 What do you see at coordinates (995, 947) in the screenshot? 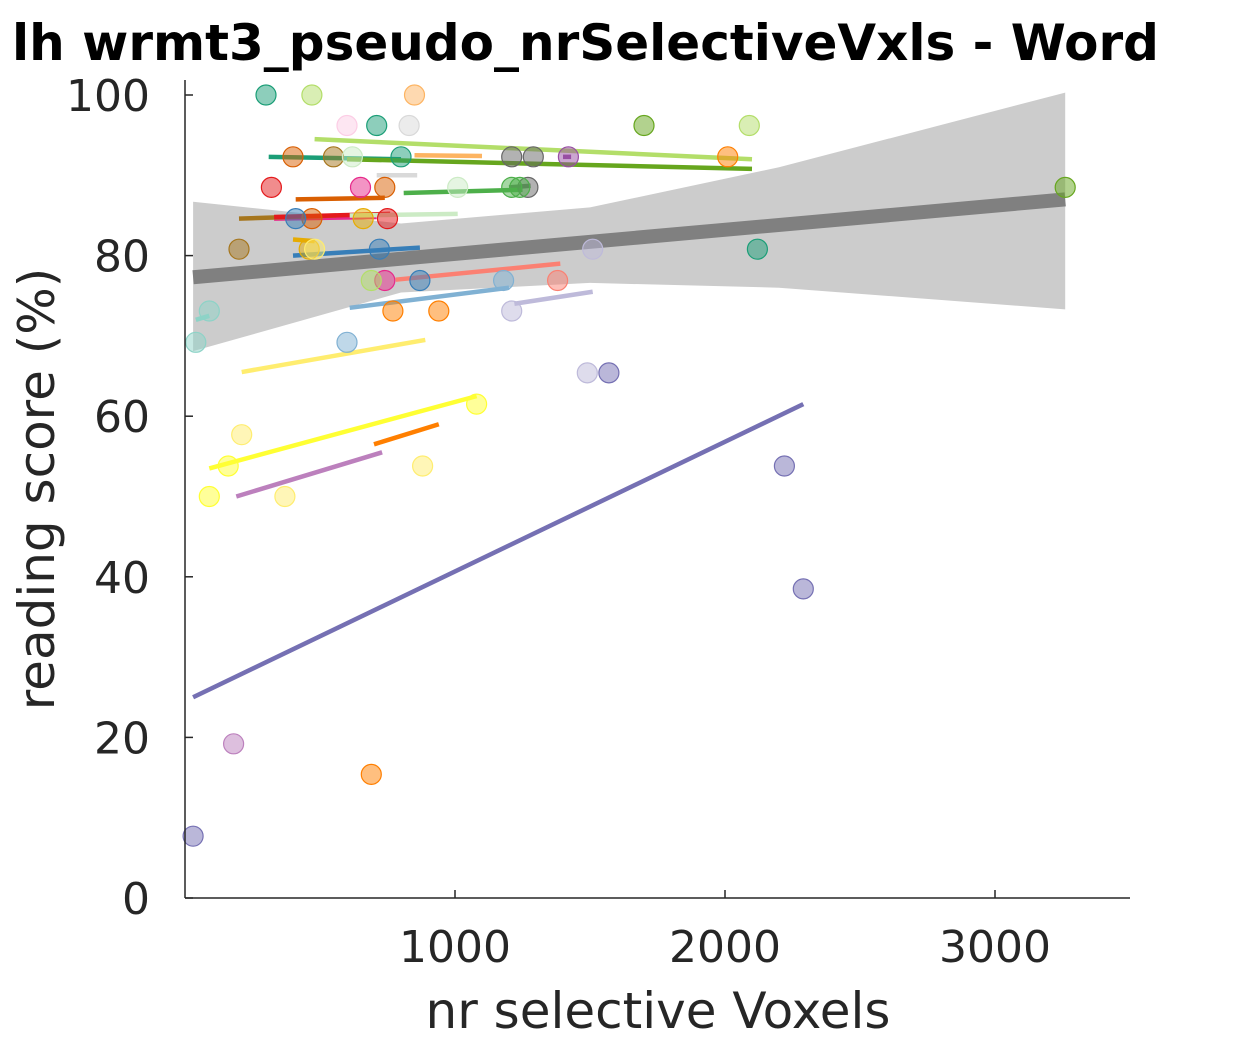
I see `x-tick-label: 3000` at bounding box center [995, 947].